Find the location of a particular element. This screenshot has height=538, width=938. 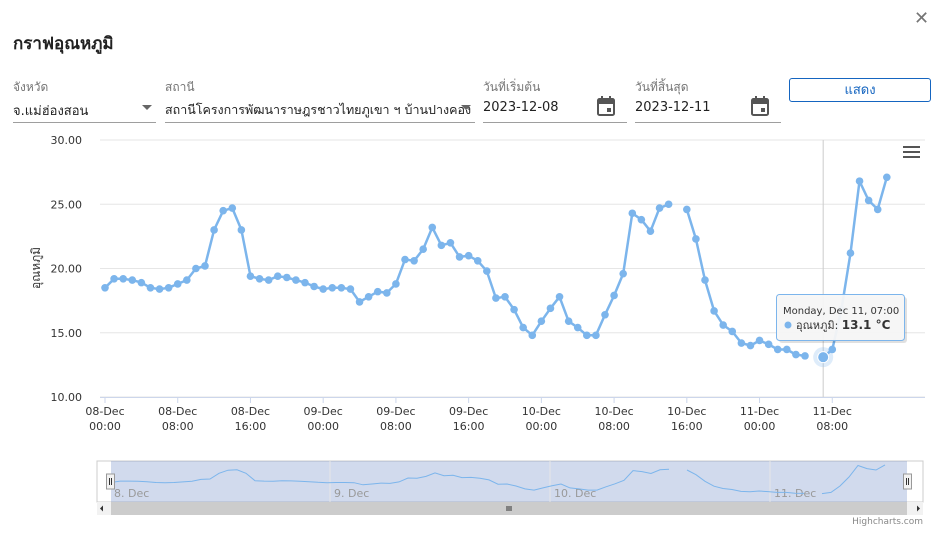

credits: Highcharts.com is located at coordinates (887, 522).